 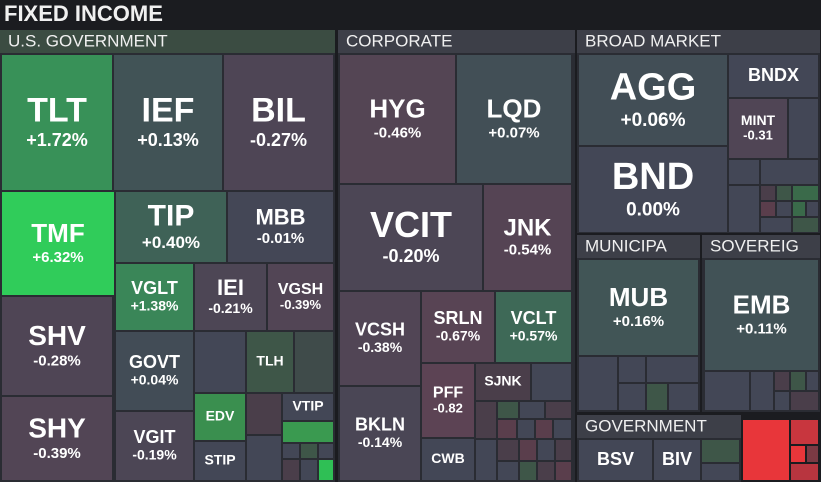 What do you see at coordinates (513, 132) in the screenshot?
I see `change: +0.07%` at bounding box center [513, 132].